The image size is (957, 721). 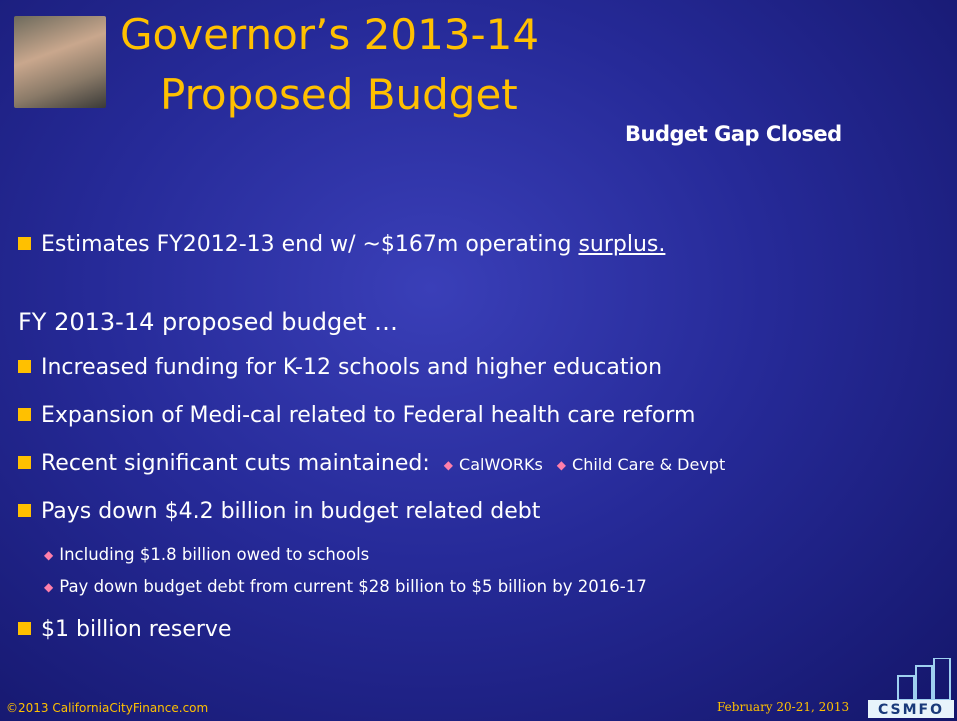 What do you see at coordinates (911, 688) in the screenshot?
I see `logo: CSMFO` at bounding box center [911, 688].